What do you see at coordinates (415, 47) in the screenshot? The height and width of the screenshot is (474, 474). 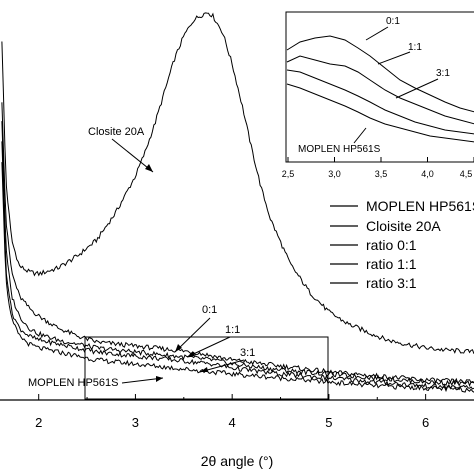 I see `inset-annotation-1-1: 1:1` at bounding box center [415, 47].